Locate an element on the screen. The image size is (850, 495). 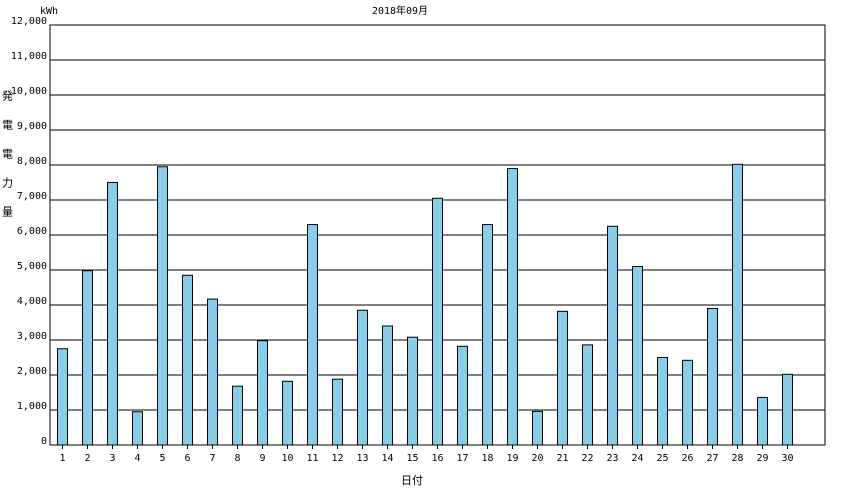
x-tick-label: 27 is located at coordinates (712, 458).